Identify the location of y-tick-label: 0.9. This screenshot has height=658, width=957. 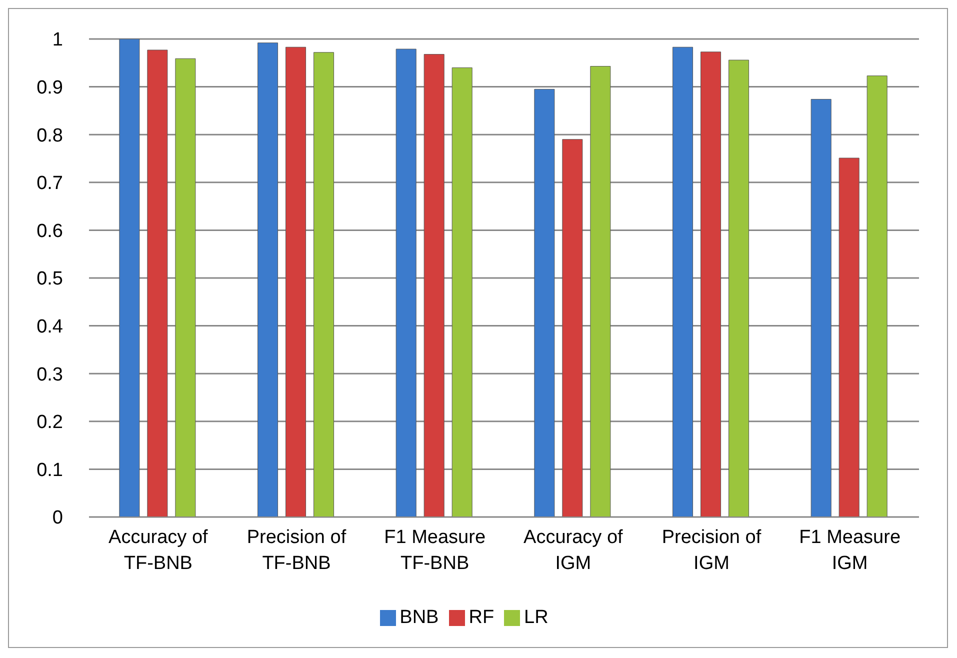
(49, 88).